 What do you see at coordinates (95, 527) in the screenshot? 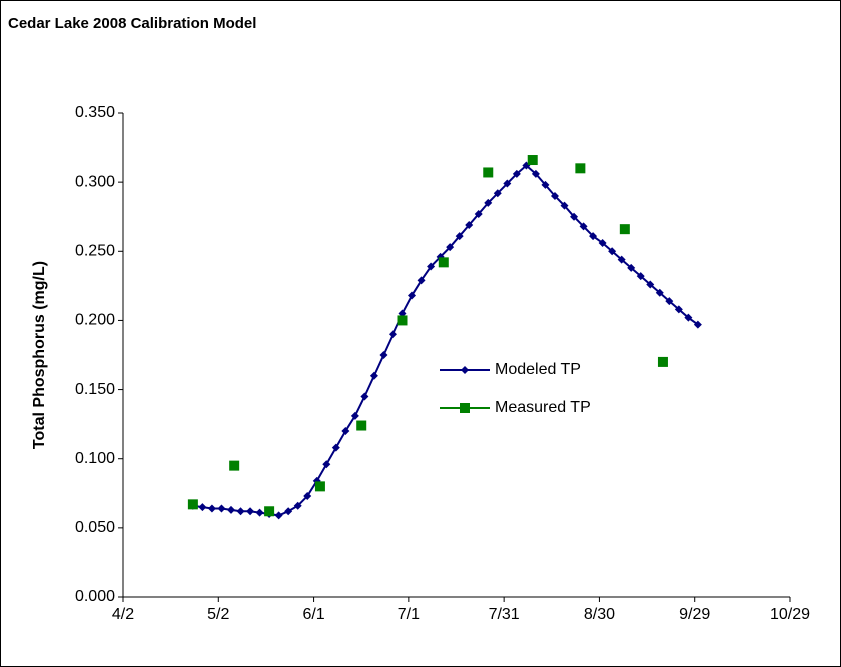
I see `y-tick-label: 0.050` at bounding box center [95, 527].